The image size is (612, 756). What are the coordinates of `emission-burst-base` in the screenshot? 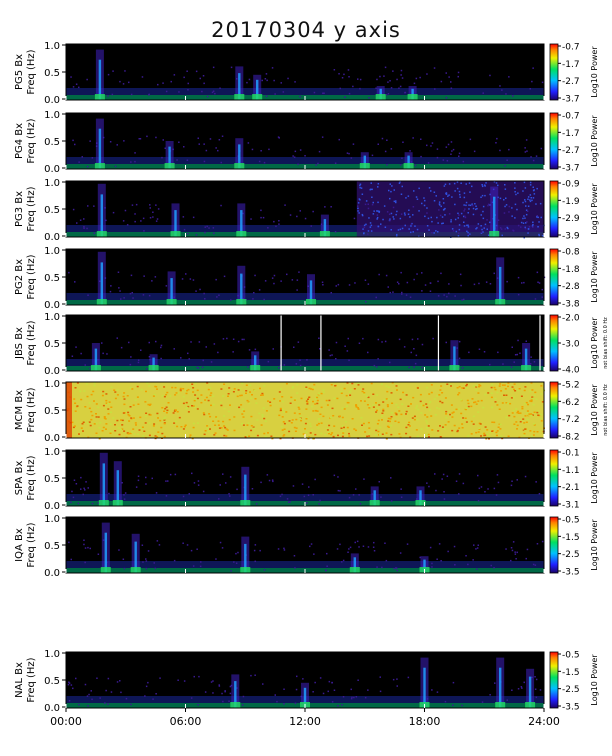 It's located at (175, 234).